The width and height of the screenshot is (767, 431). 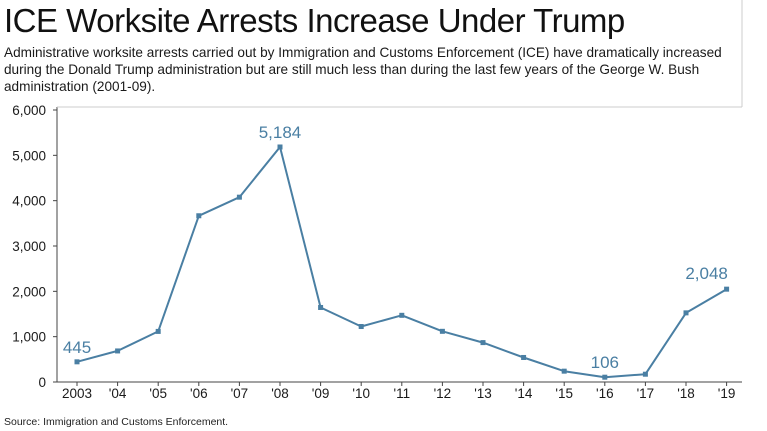 I want to click on data-label: 5,184, so click(x=280, y=132).